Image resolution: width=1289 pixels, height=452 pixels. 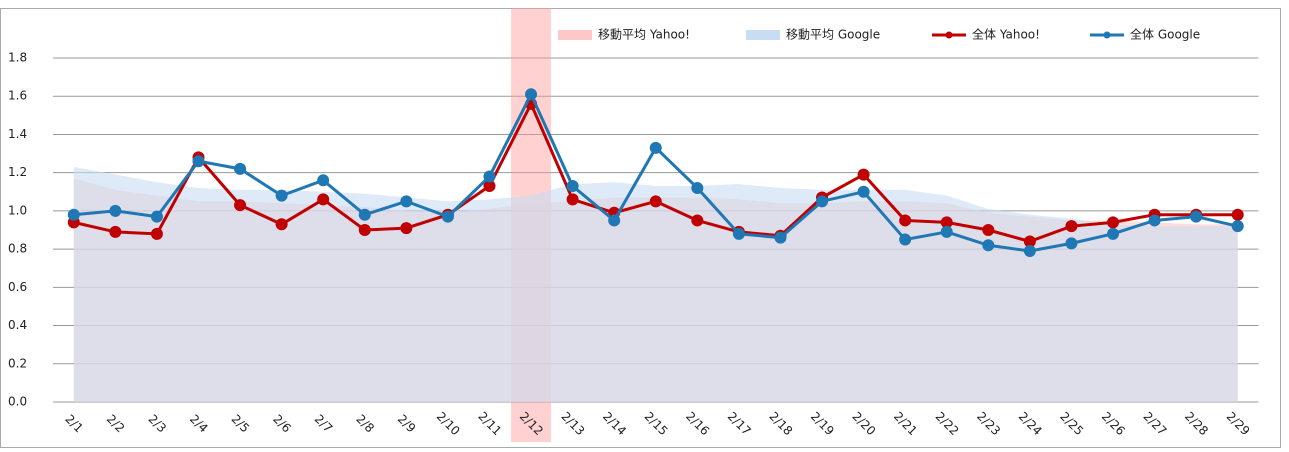 What do you see at coordinates (17, 172) in the screenshot?
I see `y-tick-label: 1.2` at bounding box center [17, 172].